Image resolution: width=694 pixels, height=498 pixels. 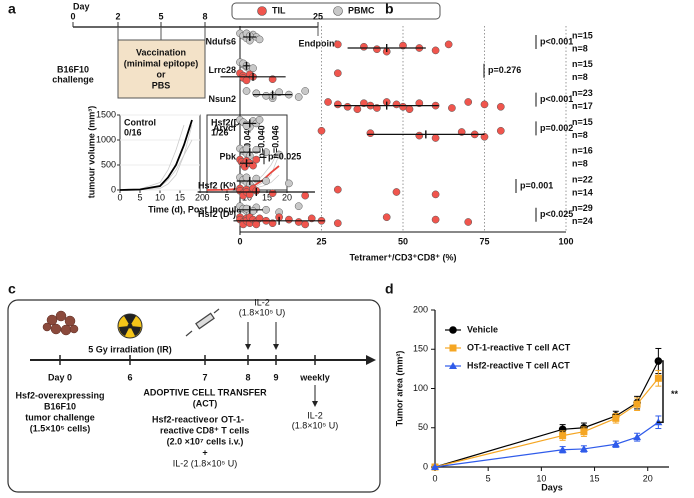 What do you see at coordinates (140, 122) in the screenshot?
I see `group-annotation: Control` at bounding box center [140, 122].